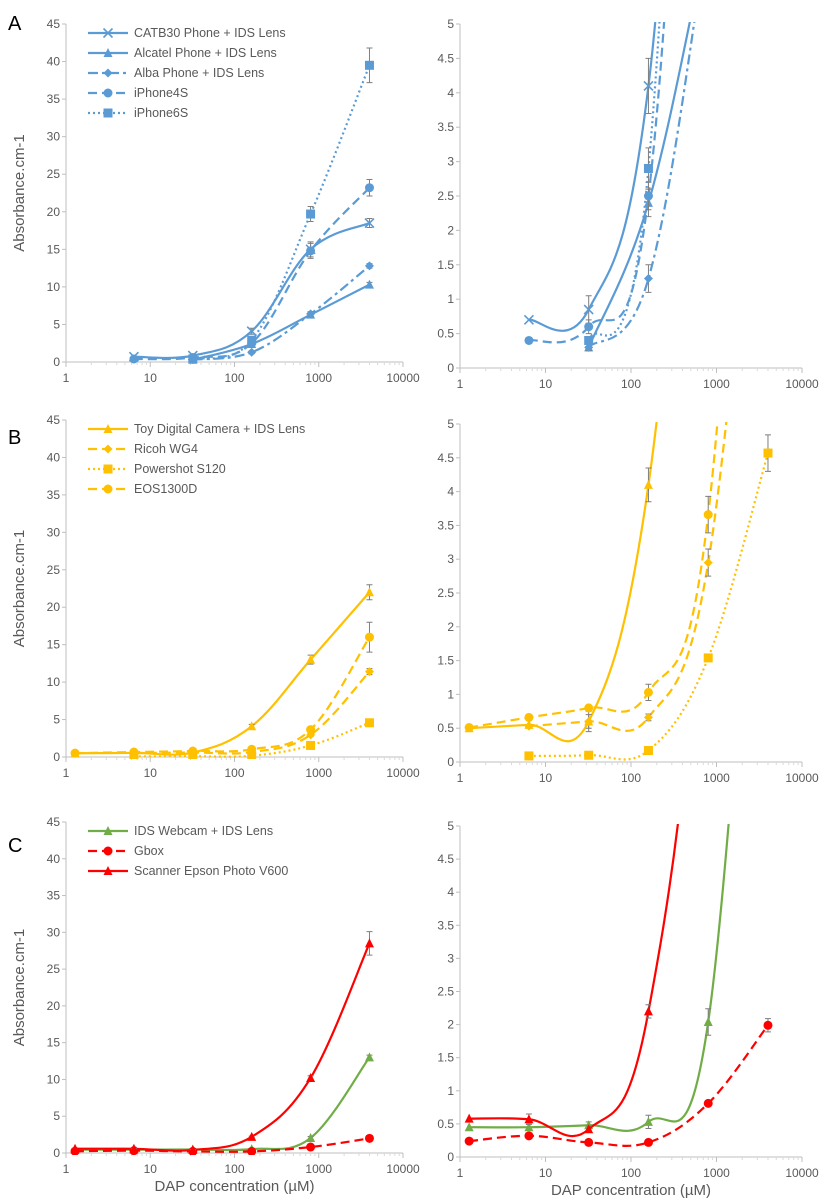 The height and width of the screenshot is (1202, 827). Describe the element at coordinates (199, 73) in the screenshot. I see `legend-label: Alba Phone + IDS Lens` at that location.